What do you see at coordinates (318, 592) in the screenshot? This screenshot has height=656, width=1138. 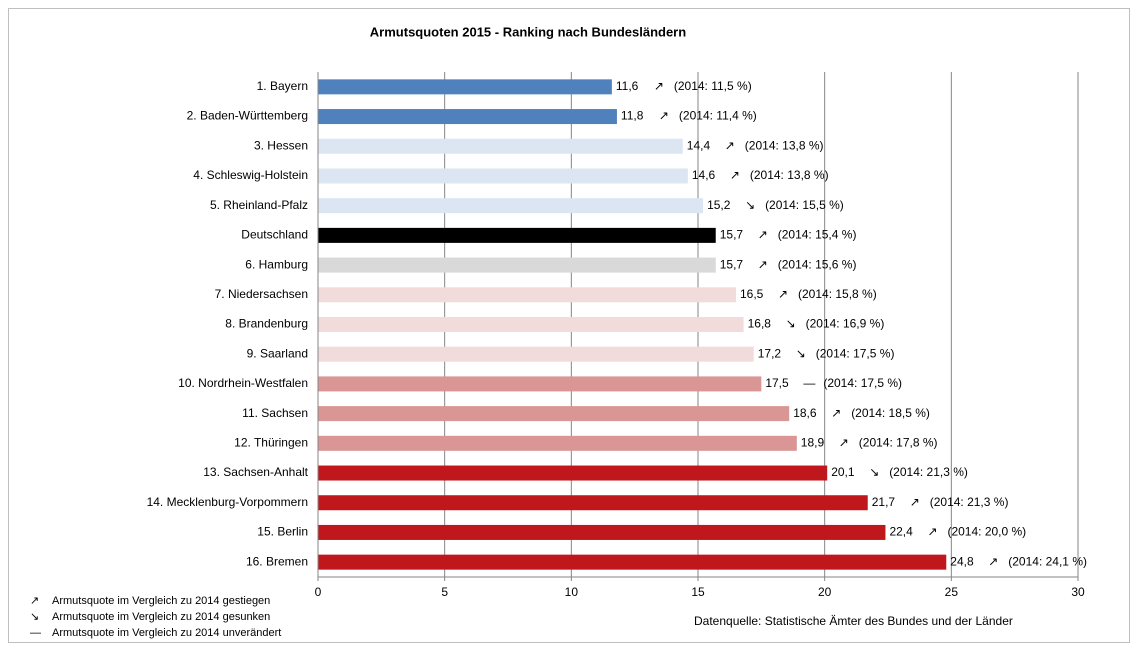 I see `x-tick-label: 0` at bounding box center [318, 592].